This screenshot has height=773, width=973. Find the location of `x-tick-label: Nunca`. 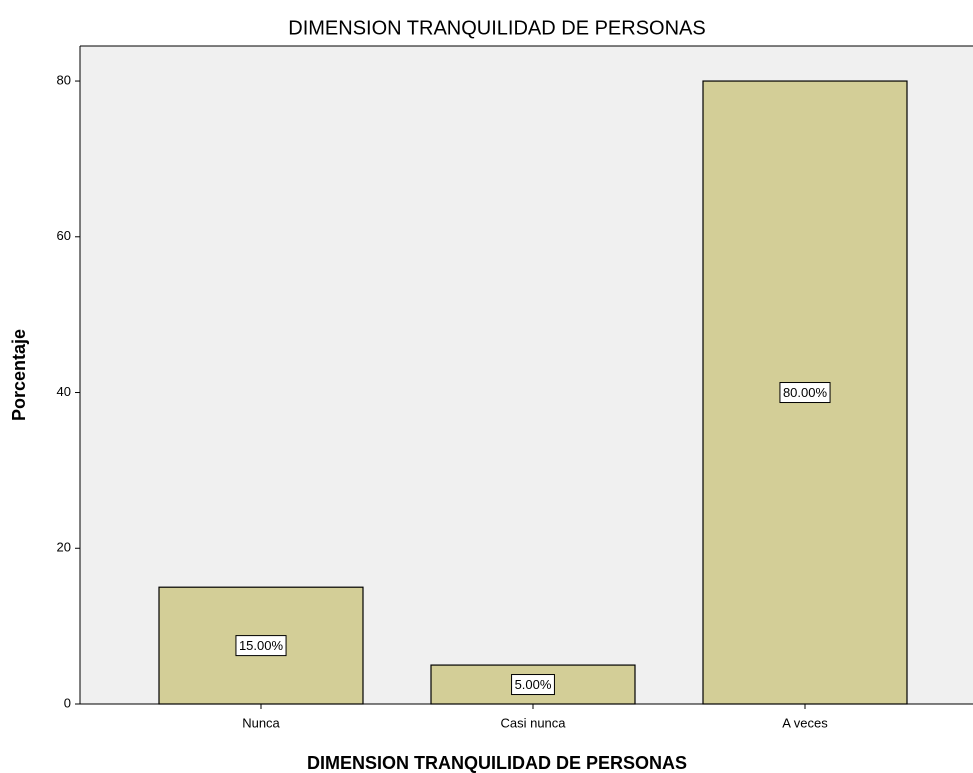

x-tick-label: Nunca is located at coordinates (261, 722).